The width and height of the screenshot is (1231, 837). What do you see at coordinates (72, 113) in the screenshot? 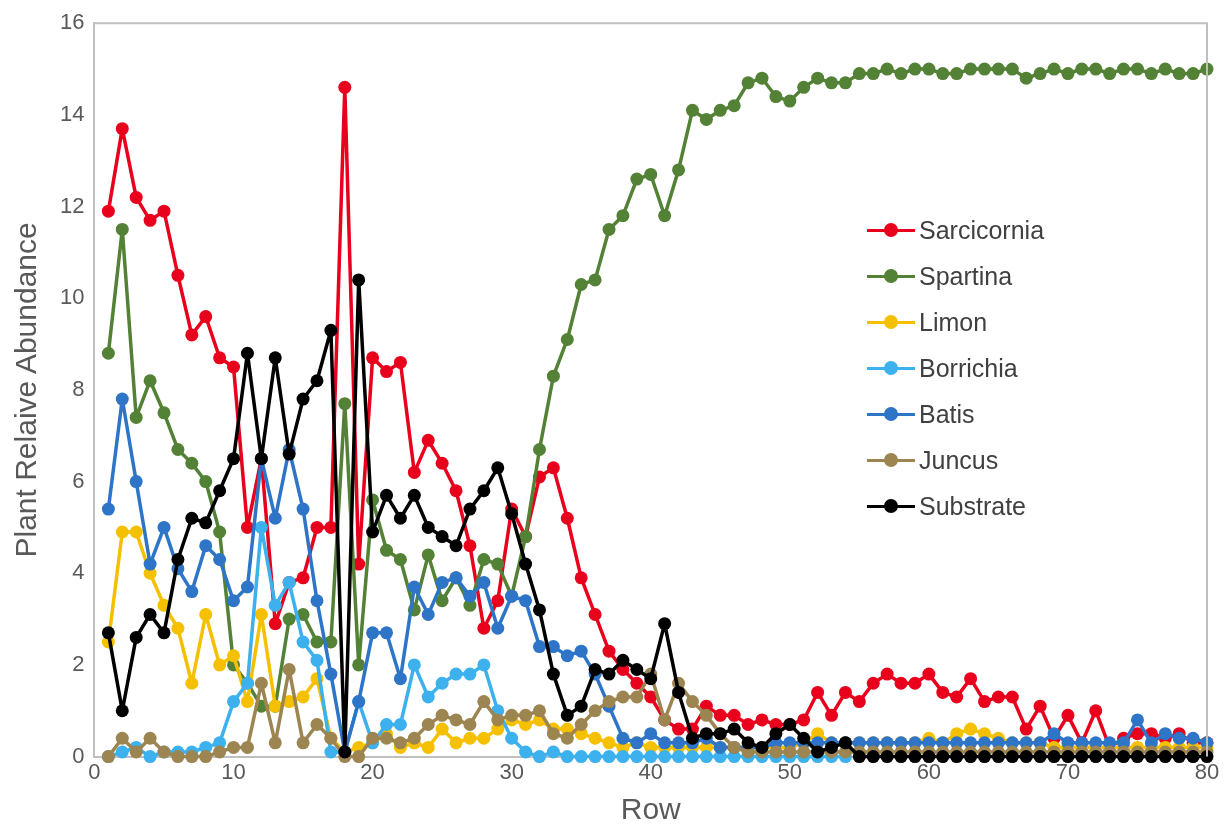
I see `y-tick-label: 14` at bounding box center [72, 113].